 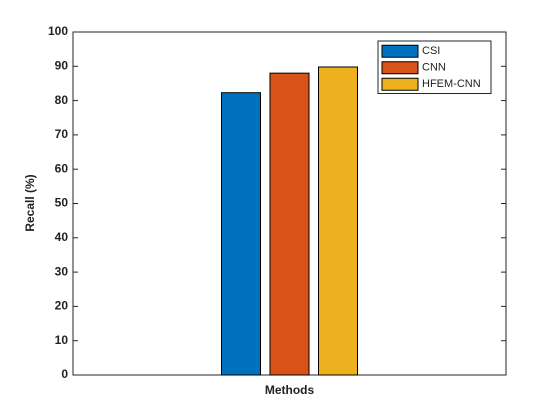 What do you see at coordinates (290, 390) in the screenshot?
I see `x-axis-title: Methods` at bounding box center [290, 390].